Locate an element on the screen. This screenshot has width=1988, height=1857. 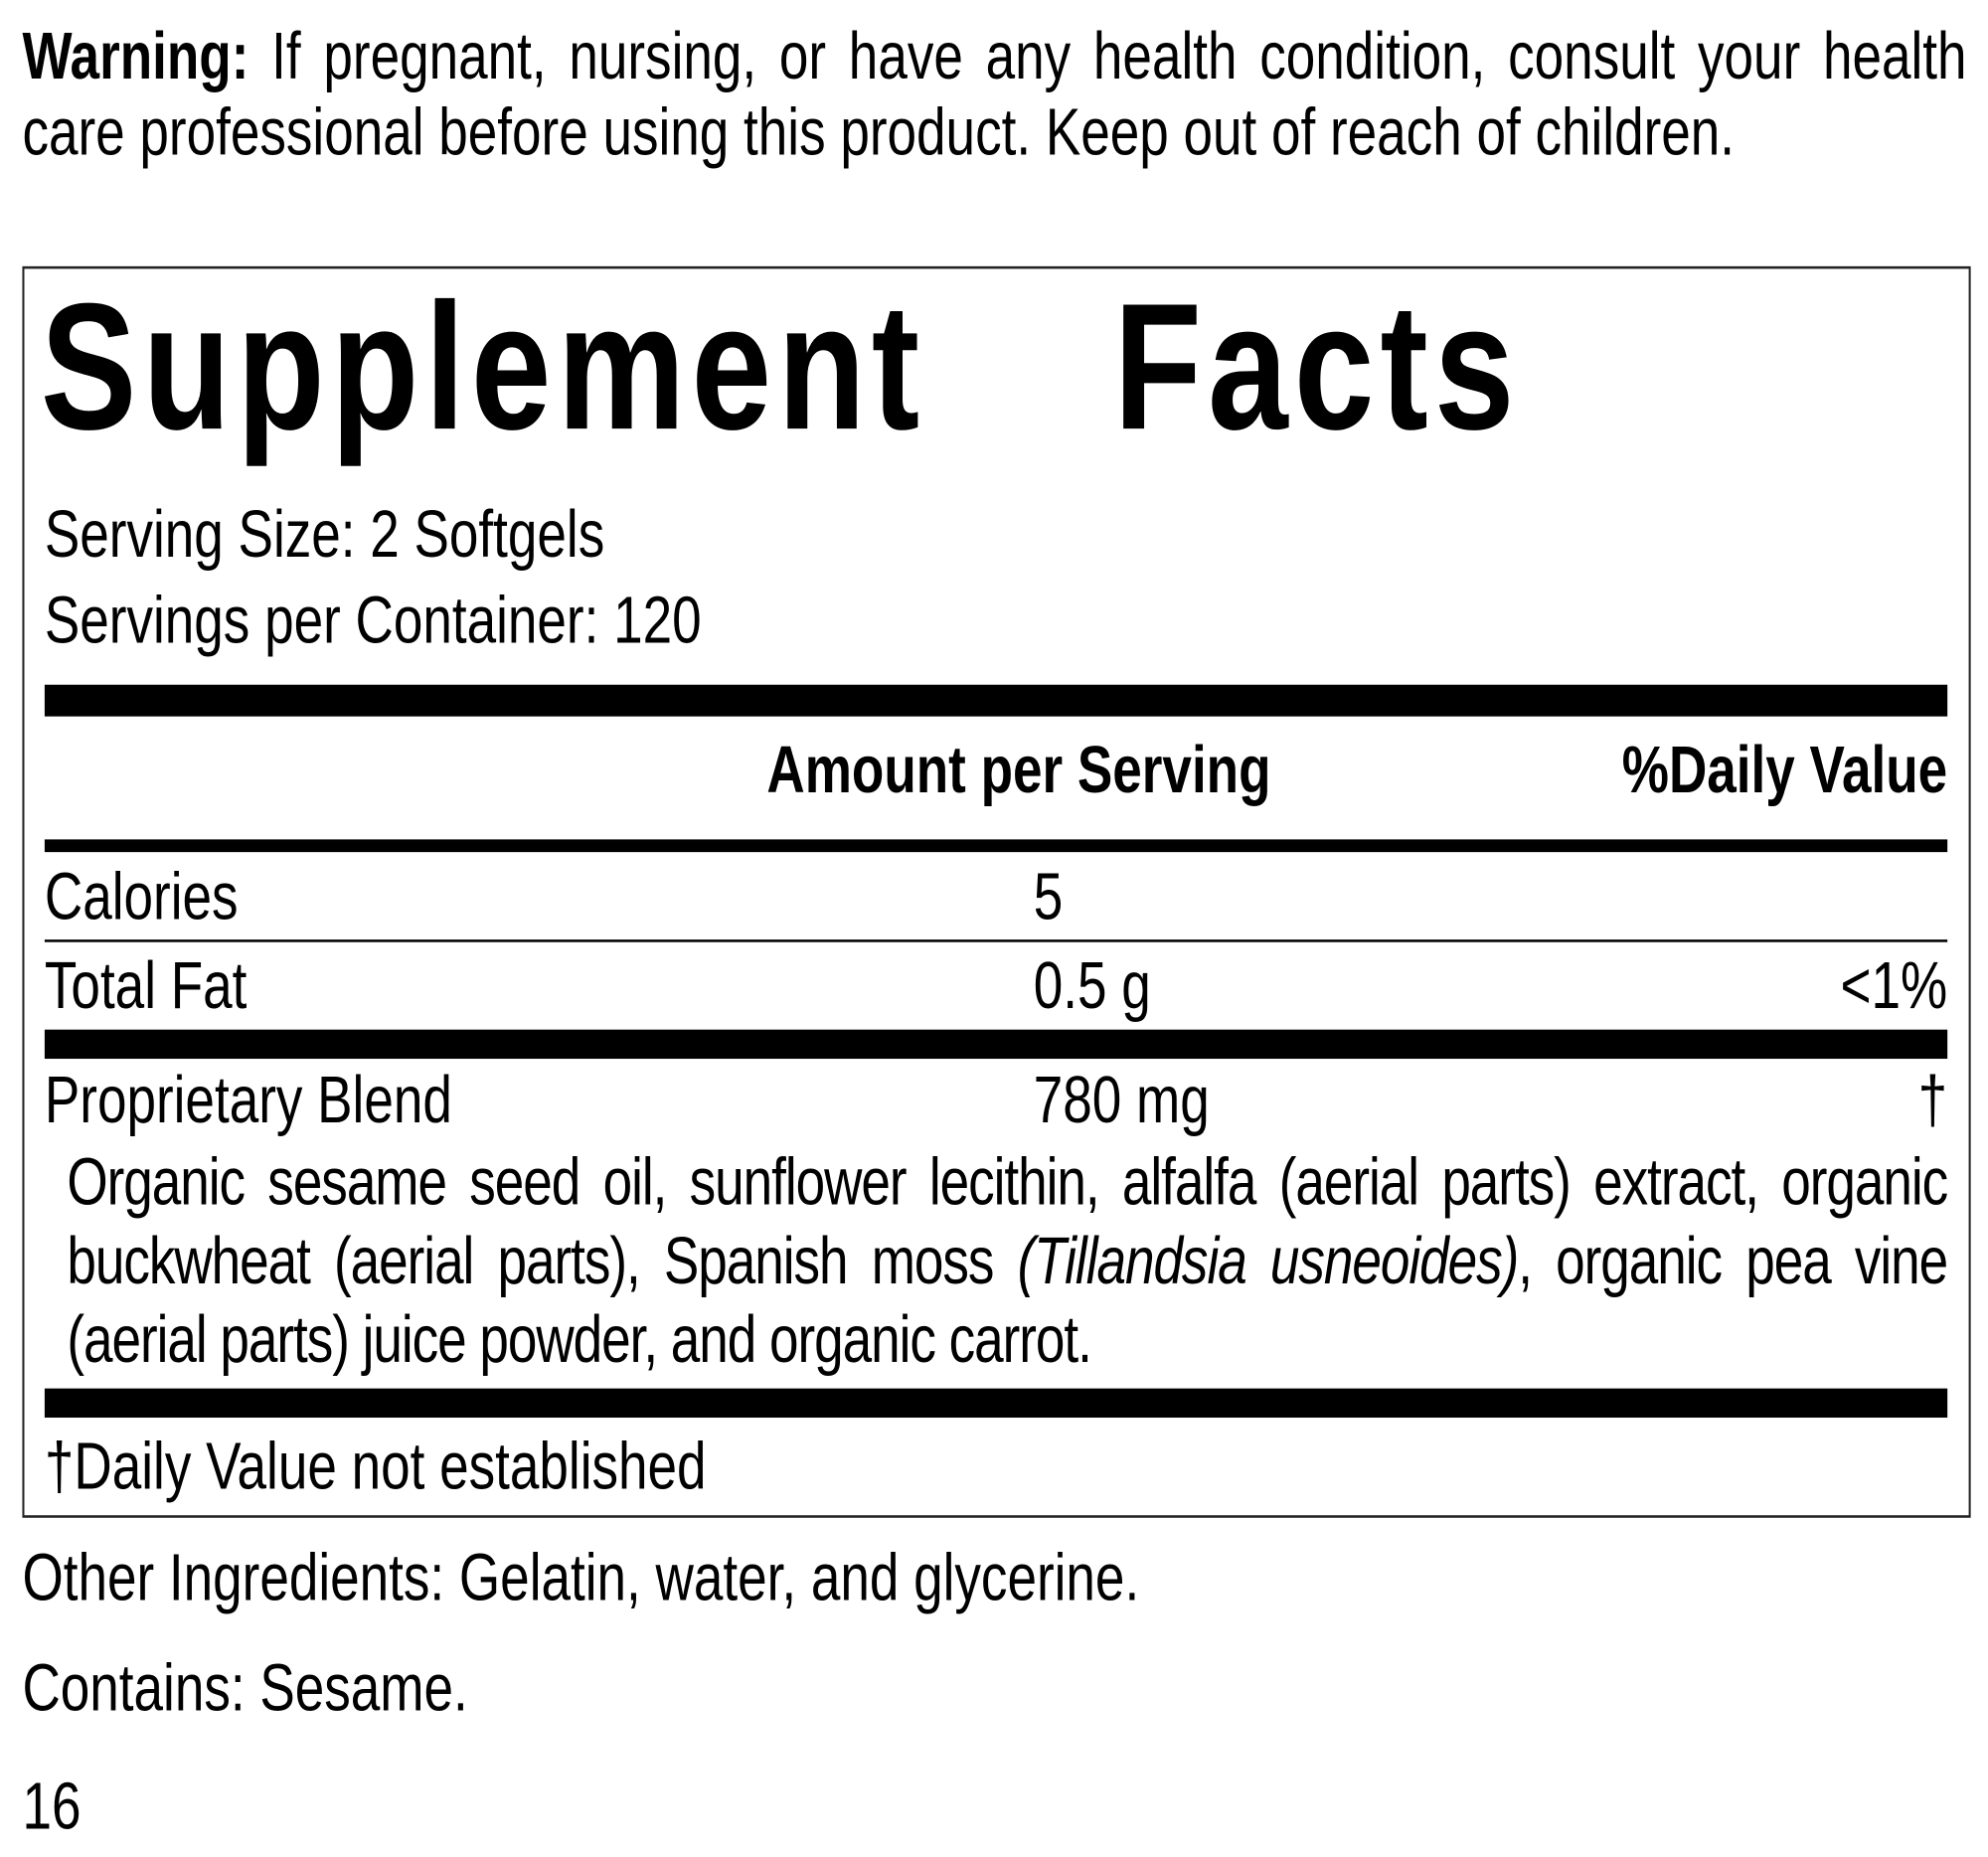
divider-thin is located at coordinates (996, 940).